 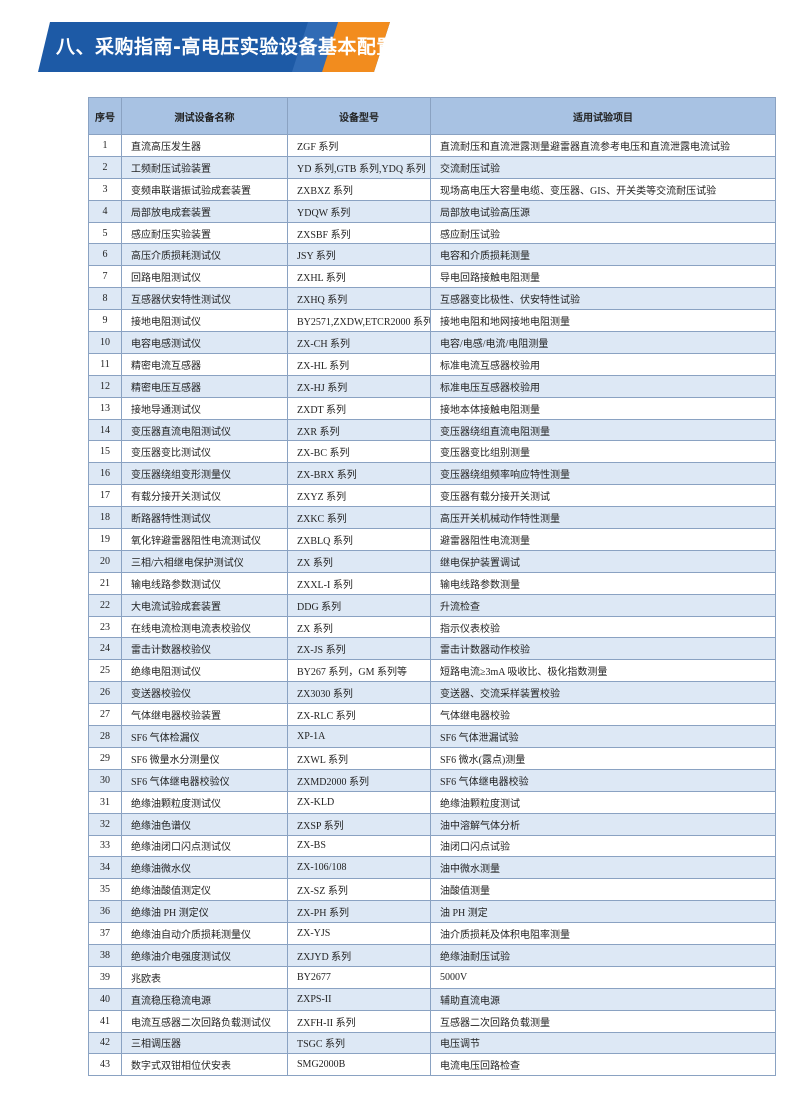 What do you see at coordinates (204, 167) in the screenshot?
I see `table-cell: 工频耐压试验装置` at bounding box center [204, 167].